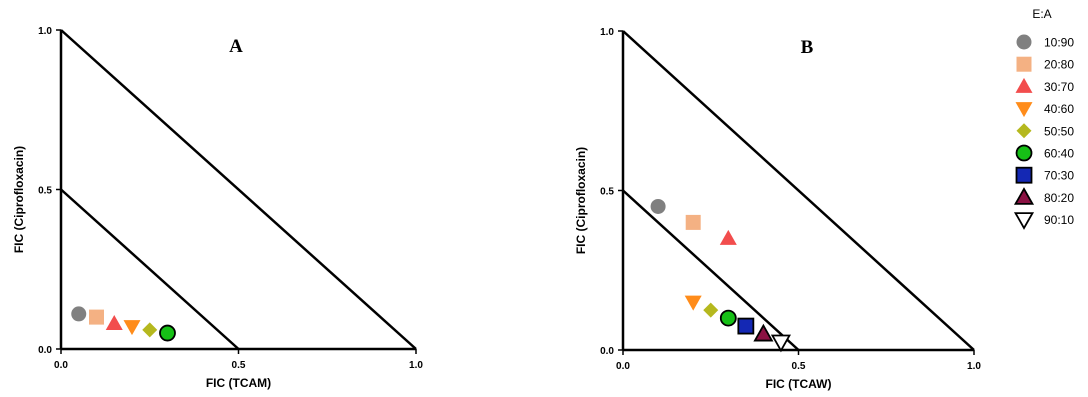 The width and height of the screenshot is (1088, 397). I want to click on legend-item: 60:40, so click(1044, 153).